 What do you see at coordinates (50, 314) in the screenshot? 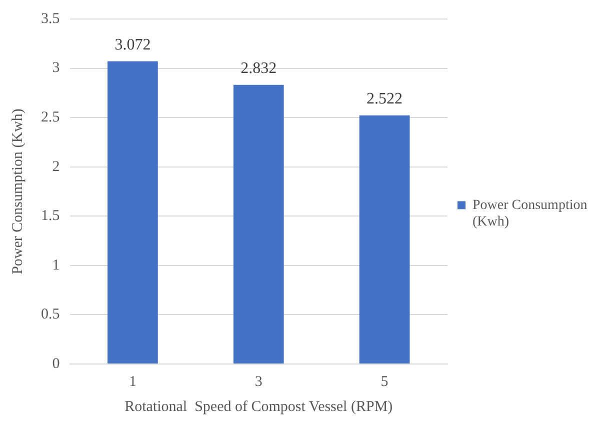
I see `y-tick-label: 0.5` at bounding box center [50, 314].